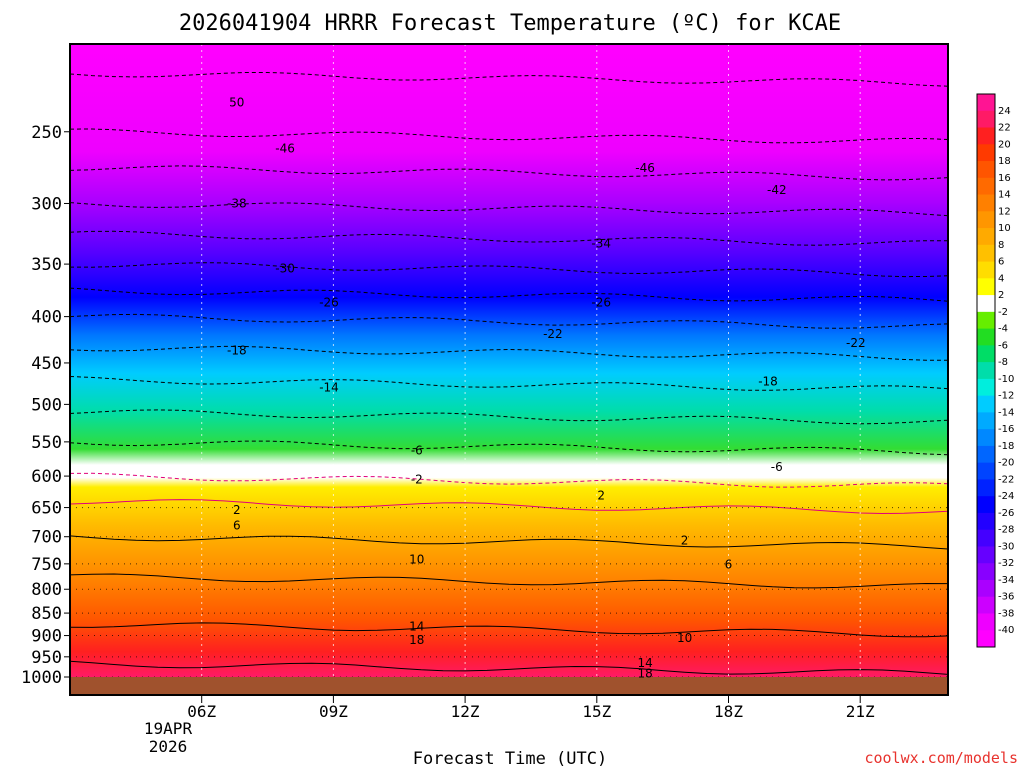  I want to click on colorbar-label: 20, so click(1004, 144).